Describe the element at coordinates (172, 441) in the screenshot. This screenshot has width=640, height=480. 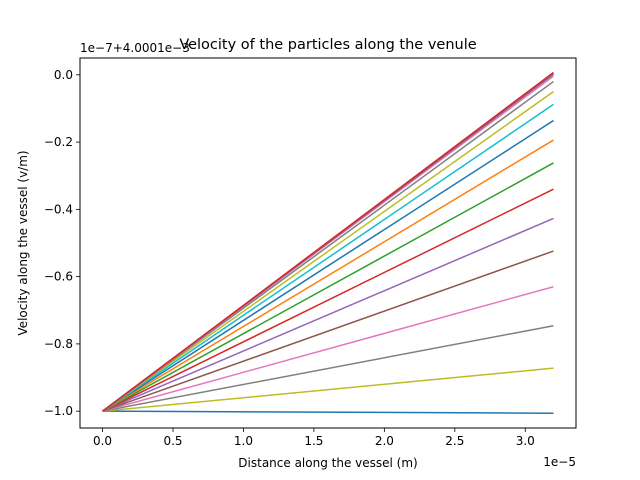
I see `x-tick-label: 0.5` at that location.